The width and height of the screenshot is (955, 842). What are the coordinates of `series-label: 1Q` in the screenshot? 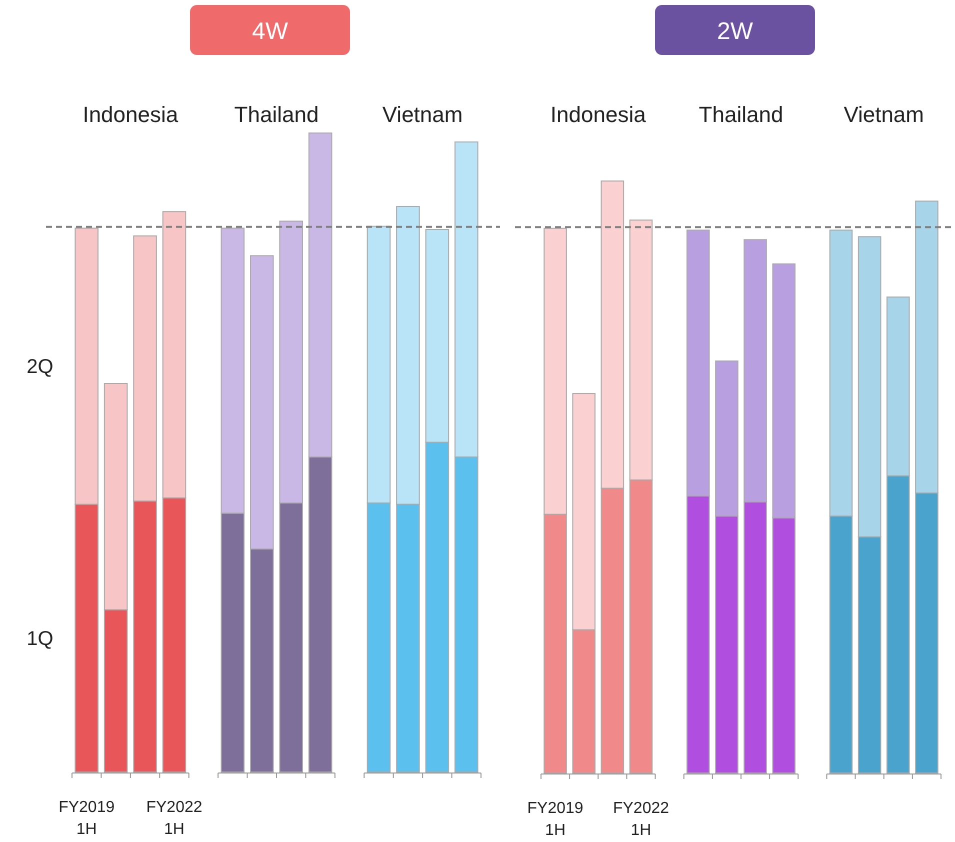 It's located at (40, 639).